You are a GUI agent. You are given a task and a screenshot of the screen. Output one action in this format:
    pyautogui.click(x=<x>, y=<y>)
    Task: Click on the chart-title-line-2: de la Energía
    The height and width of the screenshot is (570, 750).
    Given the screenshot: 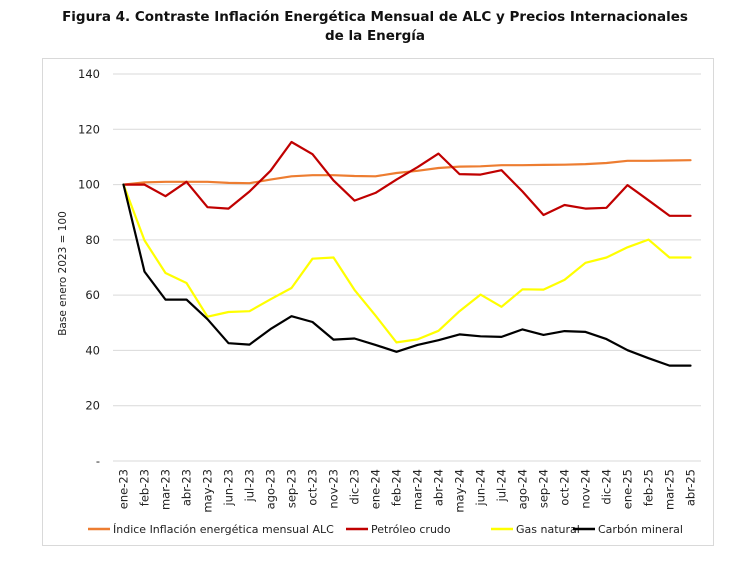 What is the action you would take?
    pyautogui.click(x=374, y=36)
    